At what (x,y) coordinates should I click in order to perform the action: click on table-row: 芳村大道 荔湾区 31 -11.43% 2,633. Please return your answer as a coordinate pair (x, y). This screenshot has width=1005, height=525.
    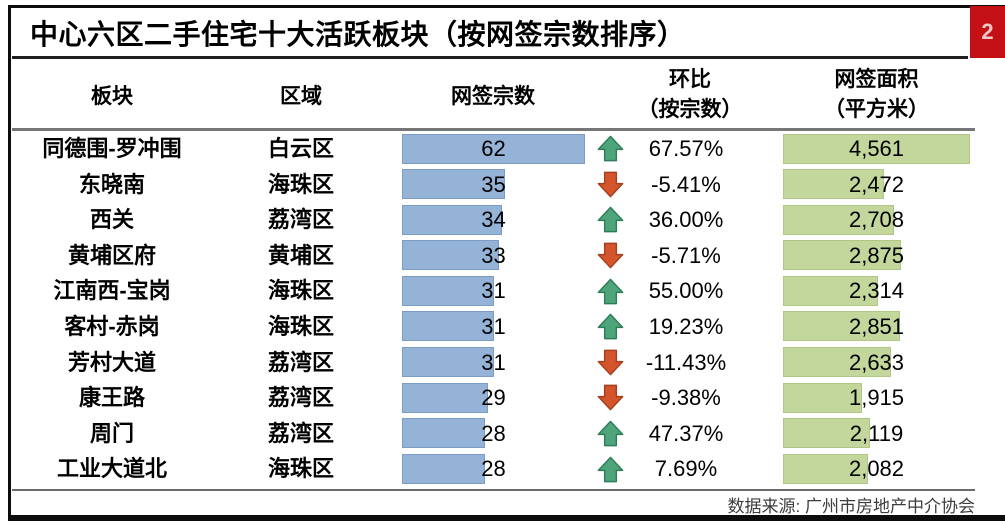
    Looking at the image, I should click on (491, 363).